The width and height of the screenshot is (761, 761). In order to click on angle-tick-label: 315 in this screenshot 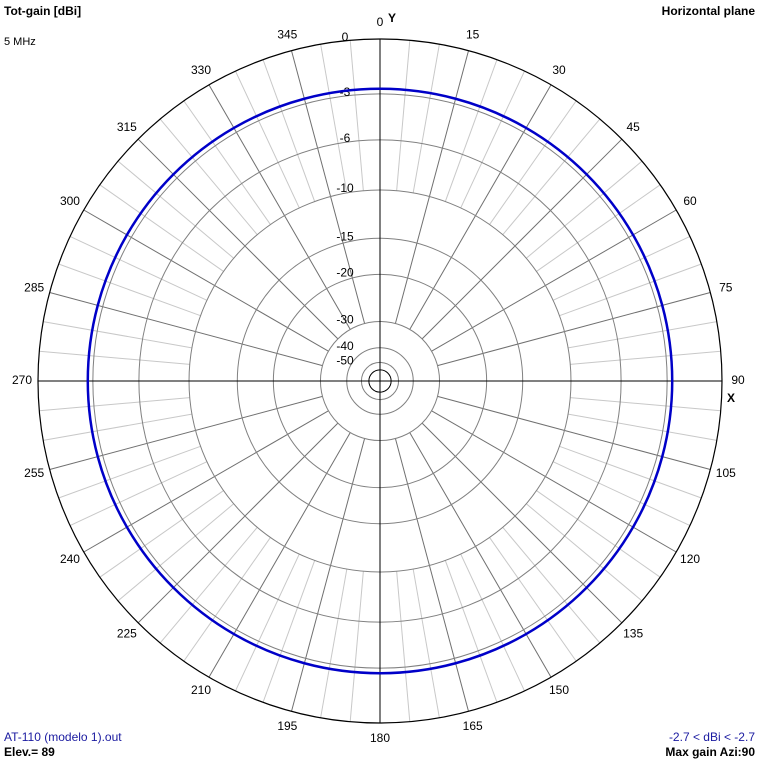, I will do `click(127, 127)`.